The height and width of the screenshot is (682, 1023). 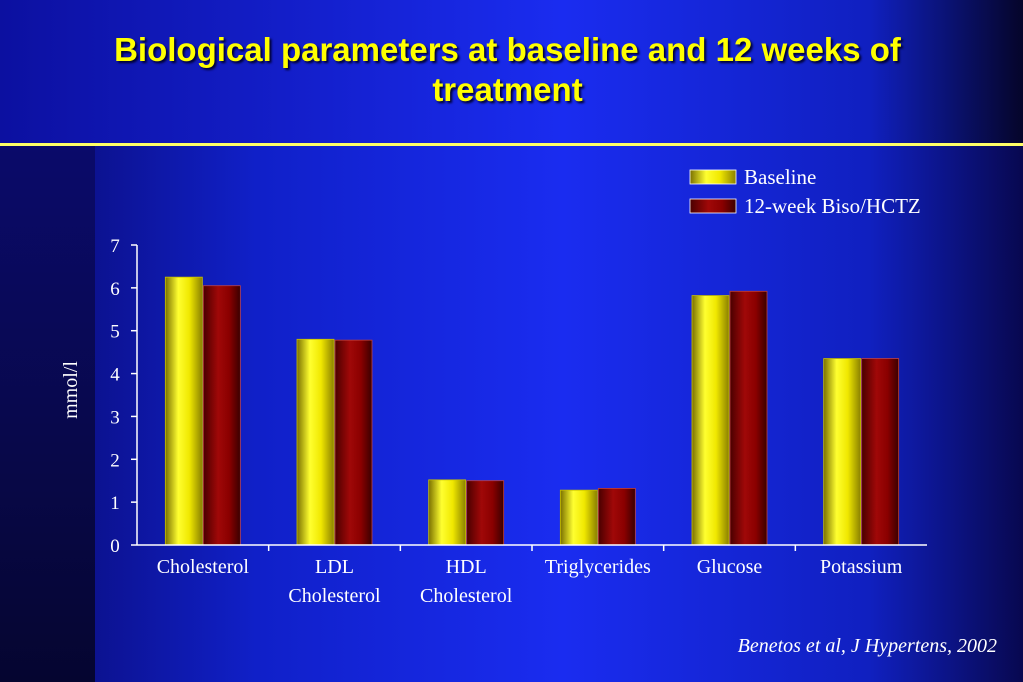 I want to click on category-label: Glucose, so click(x=730, y=567).